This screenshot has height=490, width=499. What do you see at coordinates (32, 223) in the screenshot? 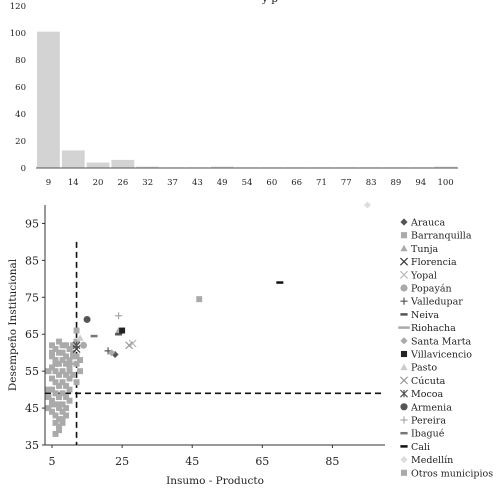
I see `scatter-y-tick: 95` at bounding box center [32, 223].